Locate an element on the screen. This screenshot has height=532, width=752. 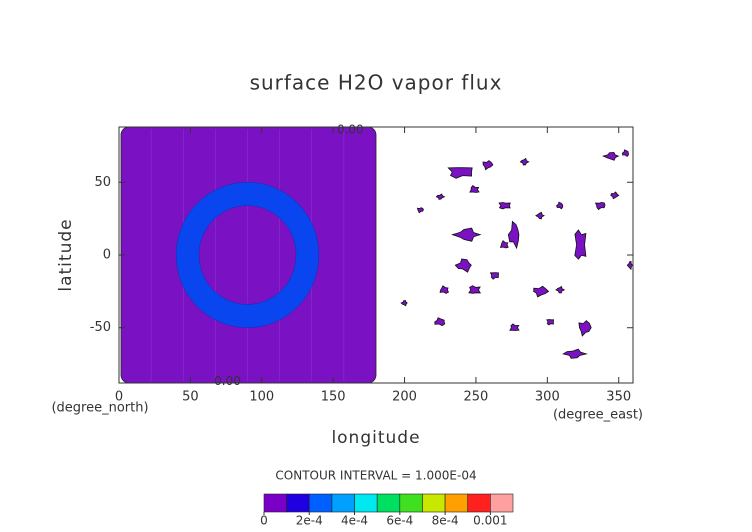
colorbar-tick-label: 6e-4 is located at coordinates (399, 521).